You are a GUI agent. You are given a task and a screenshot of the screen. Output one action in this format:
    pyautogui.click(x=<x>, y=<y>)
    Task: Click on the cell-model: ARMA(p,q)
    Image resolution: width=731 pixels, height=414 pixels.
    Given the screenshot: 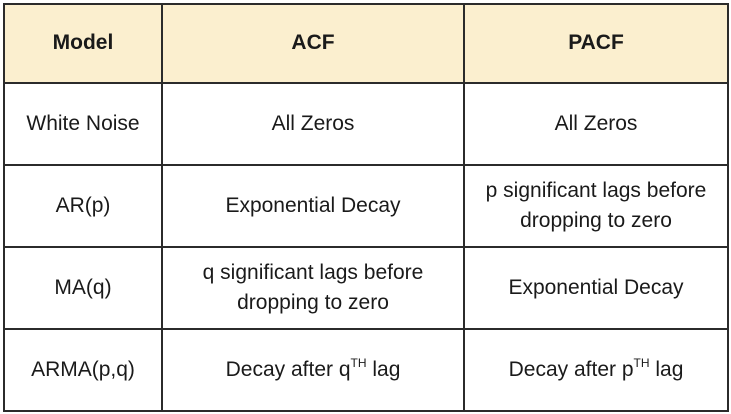 What is the action you would take?
    pyautogui.click(x=83, y=370)
    